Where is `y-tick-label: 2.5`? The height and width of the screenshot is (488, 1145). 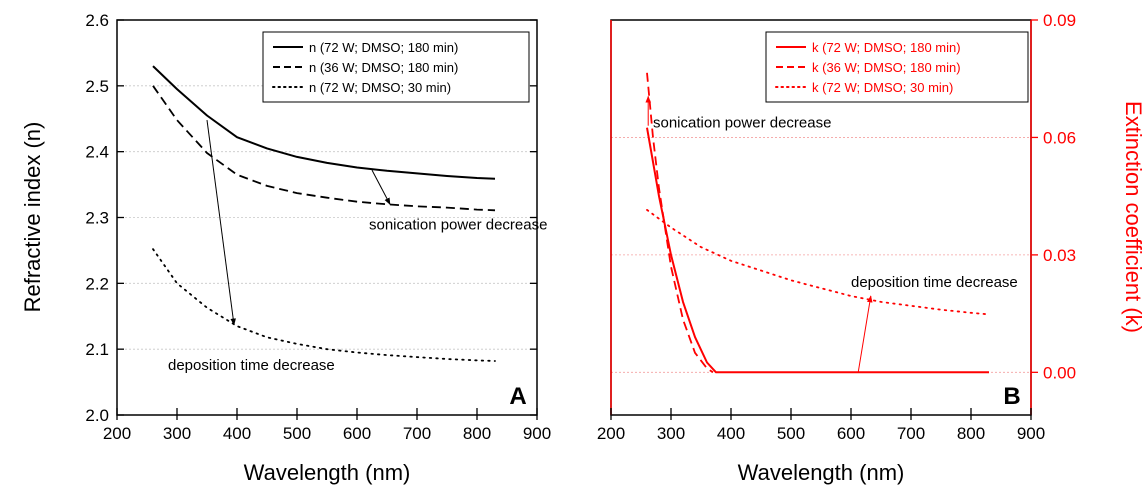 y-tick-label: 2.5 is located at coordinates (97, 86).